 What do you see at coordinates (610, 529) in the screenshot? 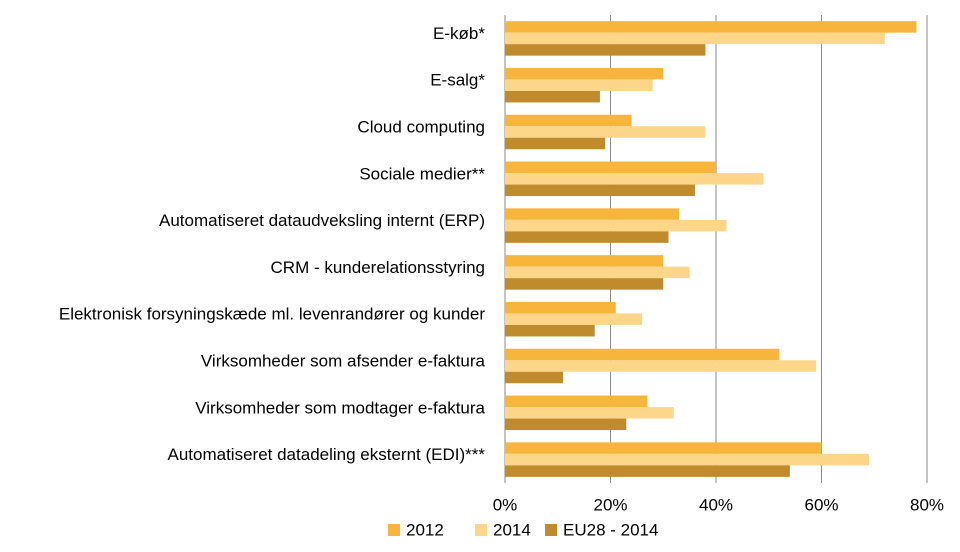
I see `legend-label: EU28 - 2014` at bounding box center [610, 529].